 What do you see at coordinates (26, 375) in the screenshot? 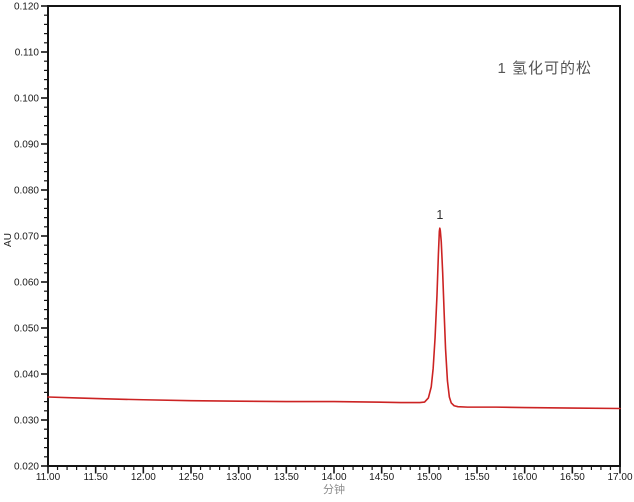
I see `y-tick-label: 0.040` at bounding box center [26, 375].